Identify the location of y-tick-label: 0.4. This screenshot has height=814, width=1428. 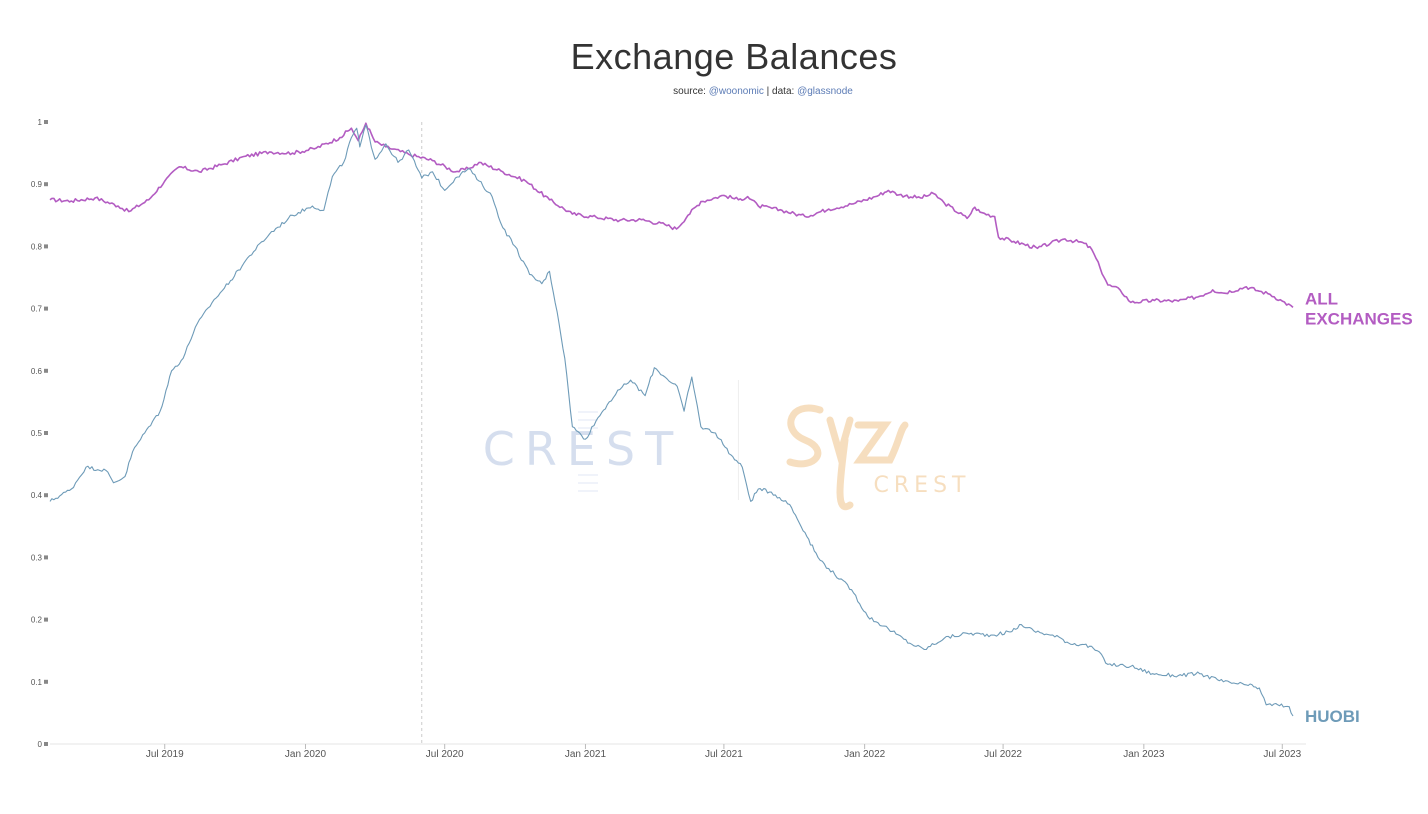
(37, 495).